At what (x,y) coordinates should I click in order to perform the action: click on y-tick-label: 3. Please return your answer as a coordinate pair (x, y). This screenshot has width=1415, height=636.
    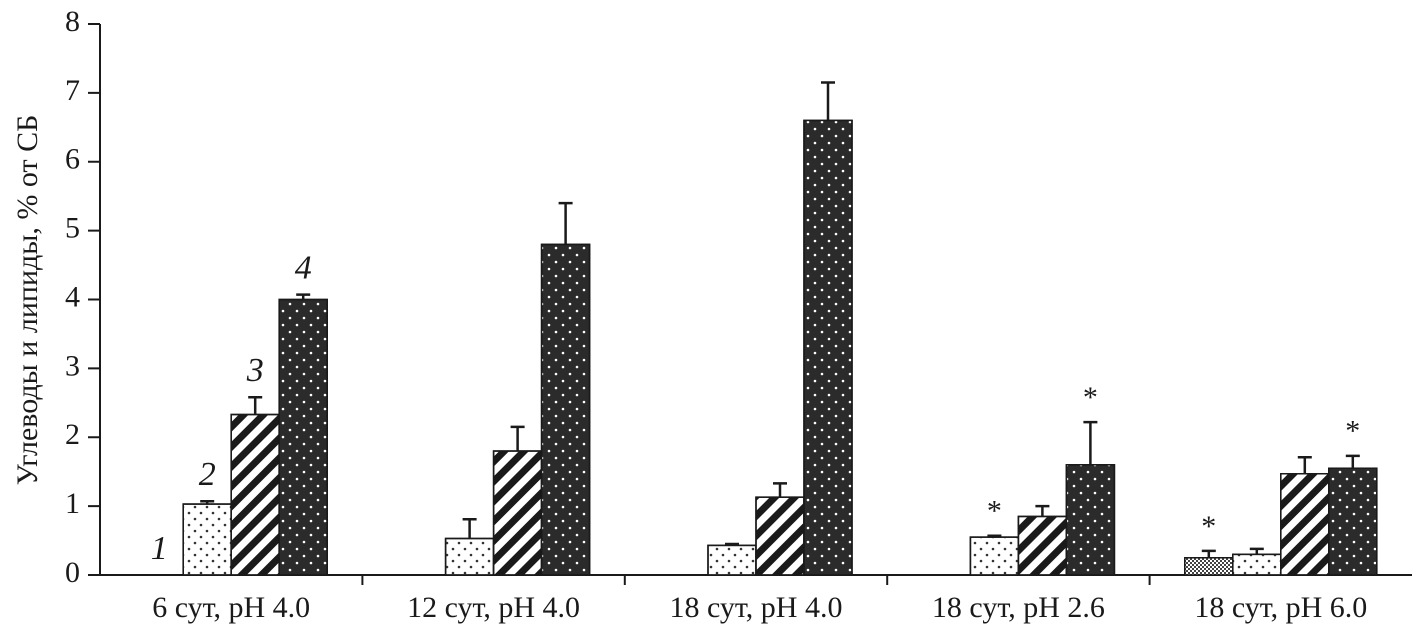
    Looking at the image, I should click on (72, 365).